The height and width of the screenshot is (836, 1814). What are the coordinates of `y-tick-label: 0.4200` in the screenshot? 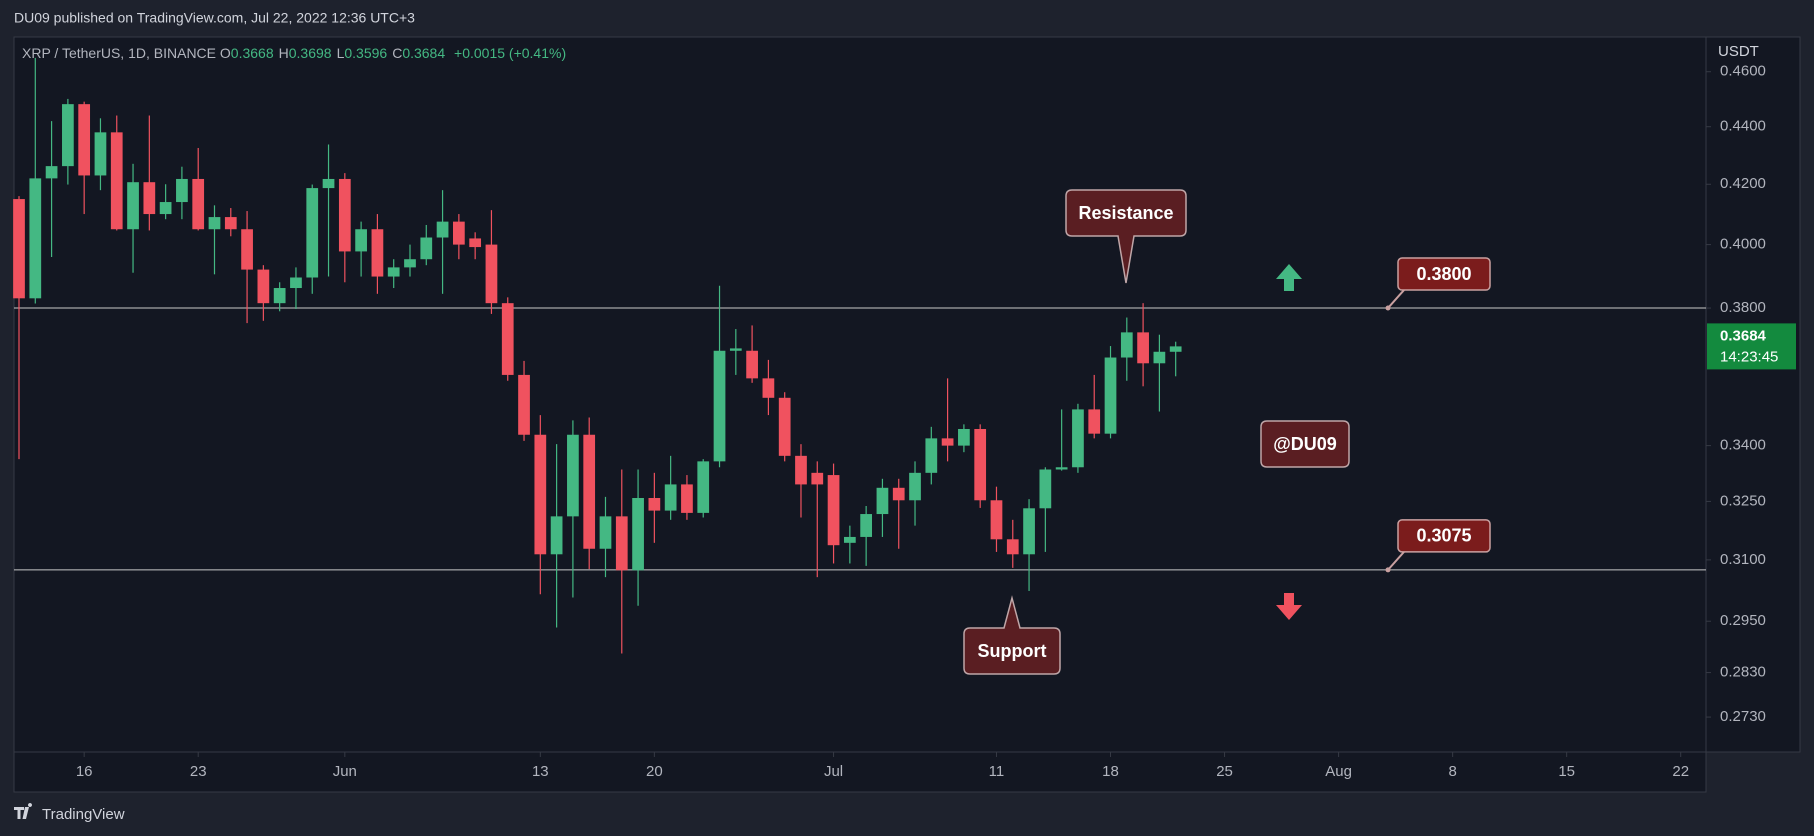 It's located at (1743, 183).